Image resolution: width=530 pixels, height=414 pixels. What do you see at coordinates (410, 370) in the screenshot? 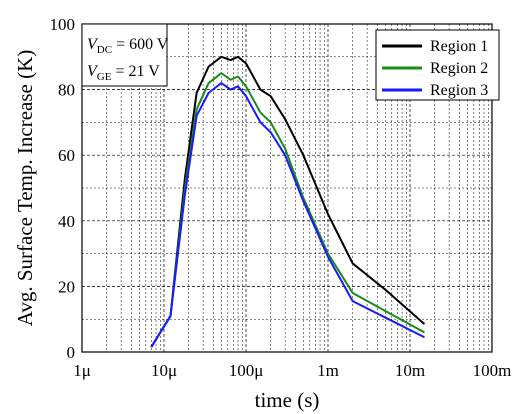
I see `x-tick-label: 10m` at bounding box center [410, 370].